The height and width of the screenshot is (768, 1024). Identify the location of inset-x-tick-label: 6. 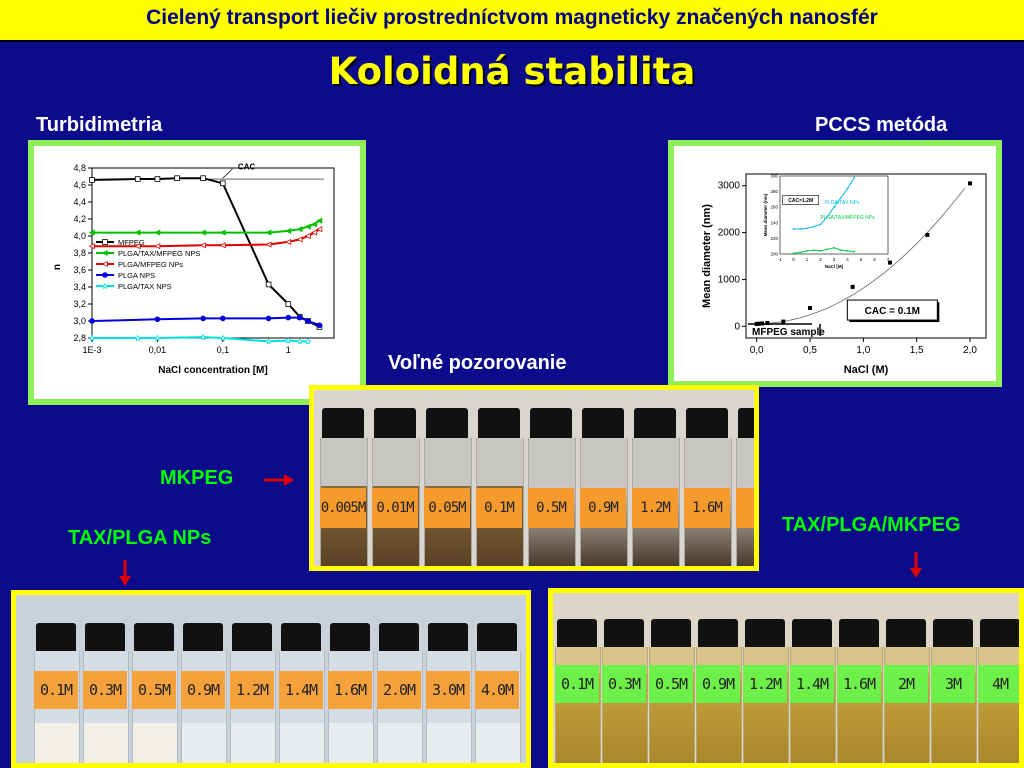
(874, 259).